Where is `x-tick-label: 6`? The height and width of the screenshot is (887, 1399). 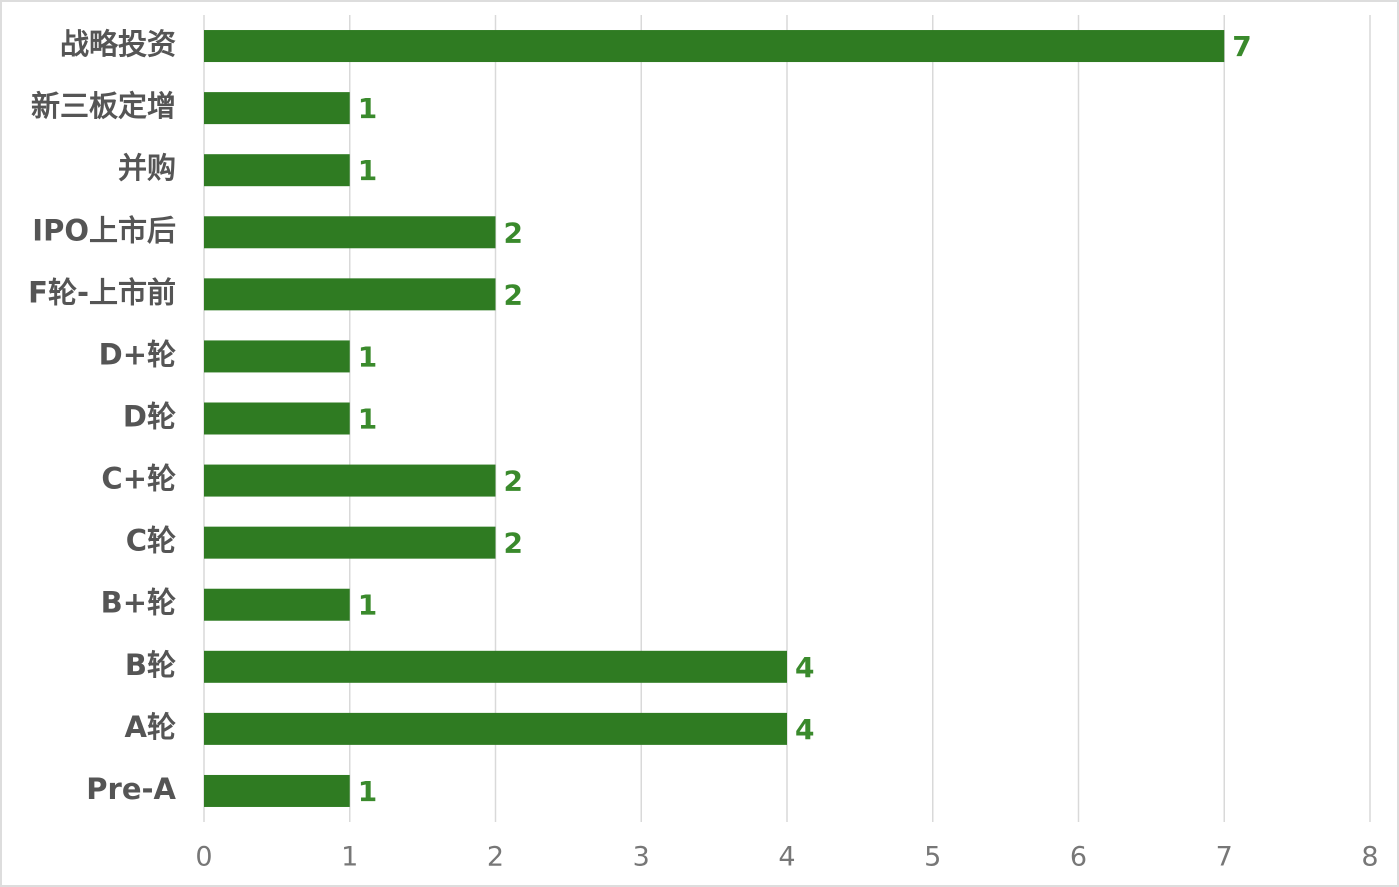 x-tick-label: 6 is located at coordinates (1078, 857).